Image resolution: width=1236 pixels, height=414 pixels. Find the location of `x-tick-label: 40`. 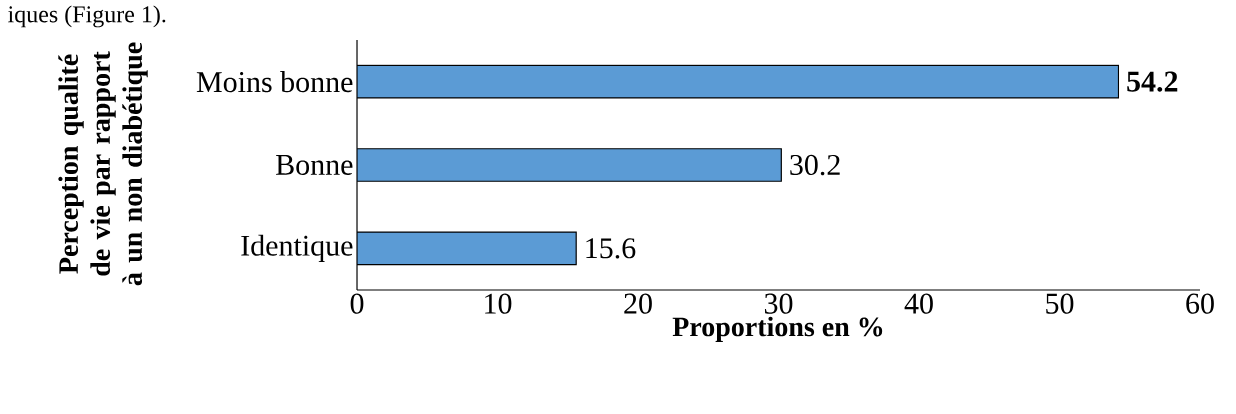

x-tick-label: 40 is located at coordinates (918, 303).